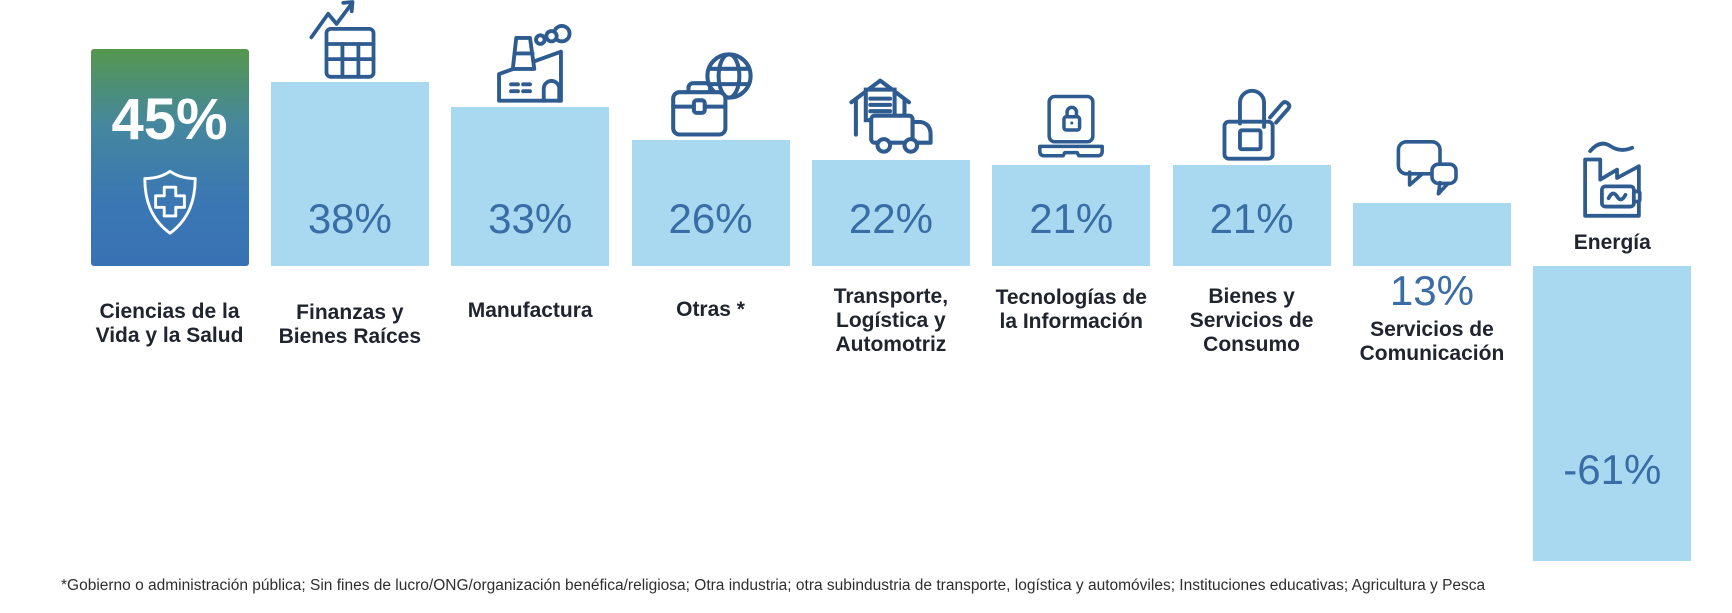 This screenshot has width=1732, height=613. What do you see at coordinates (1612, 413) in the screenshot?
I see `sector-bar: -61%` at bounding box center [1612, 413].